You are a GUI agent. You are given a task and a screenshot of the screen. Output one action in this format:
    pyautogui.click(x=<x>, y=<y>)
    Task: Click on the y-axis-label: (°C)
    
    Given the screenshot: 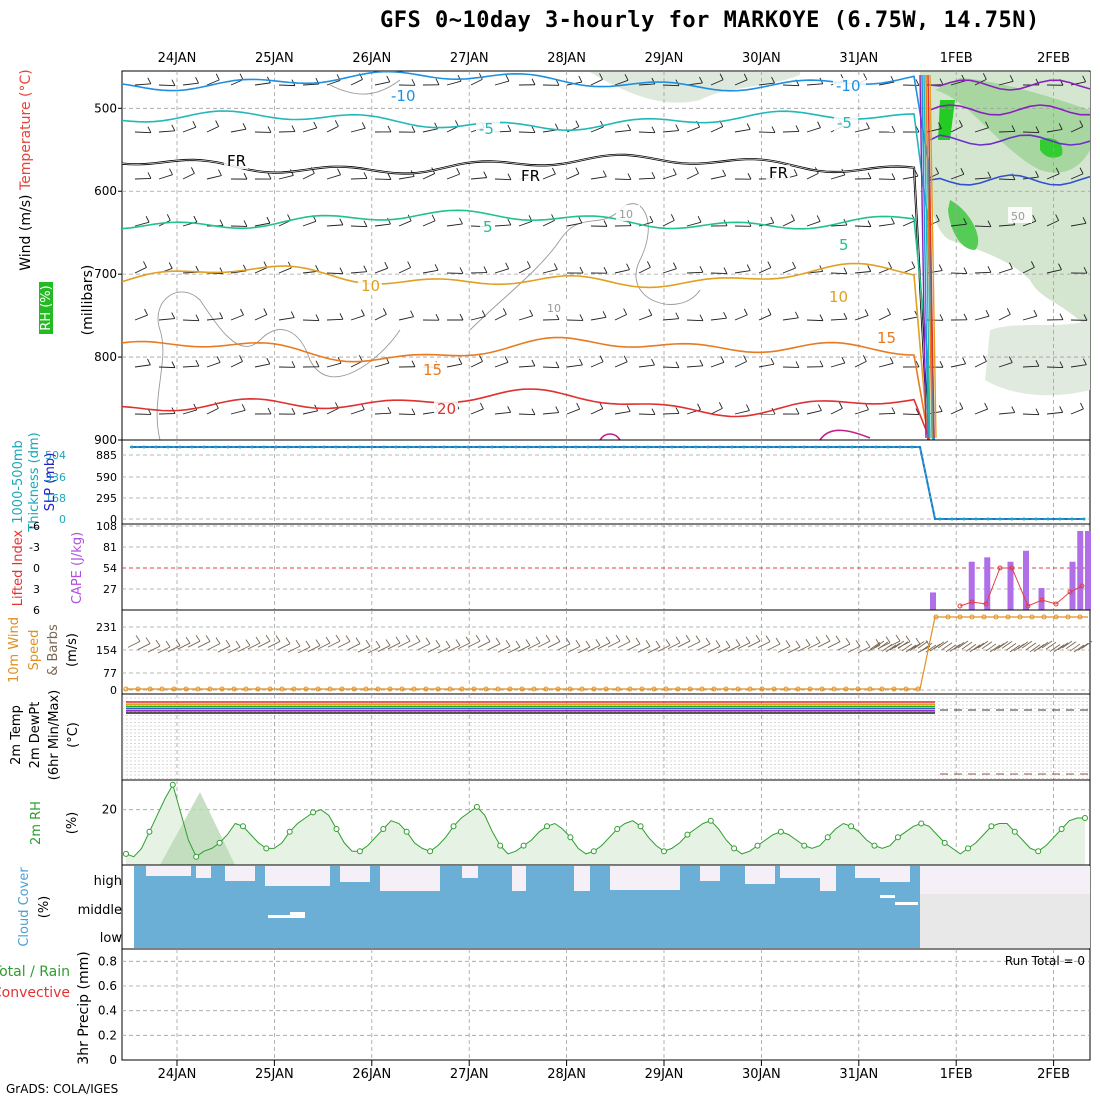 What is the action you would take?
    pyautogui.click(x=73, y=735)
    